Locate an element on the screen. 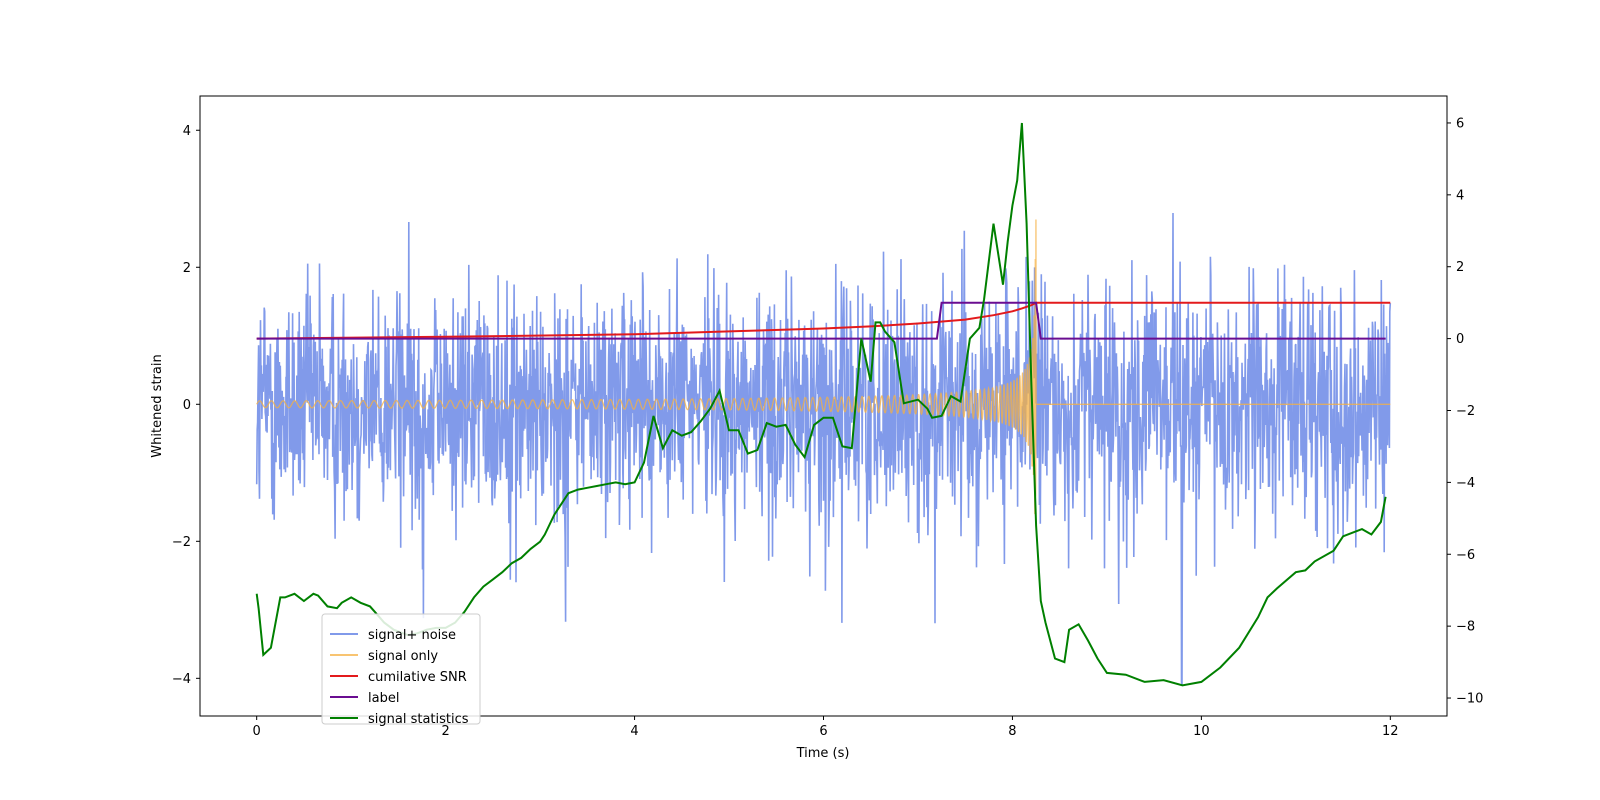  y-tick-label: 4 is located at coordinates (187, 131).